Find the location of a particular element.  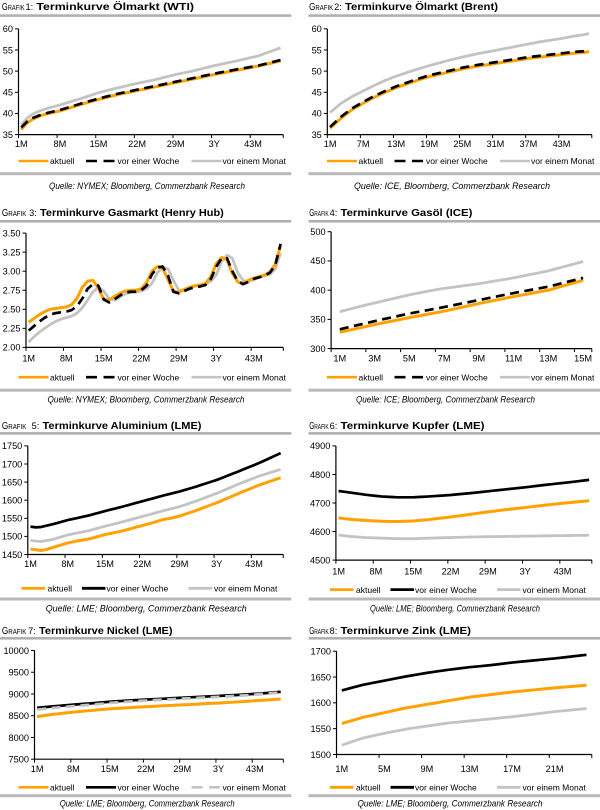

svg-text: 4700 is located at coordinates (320, 503).